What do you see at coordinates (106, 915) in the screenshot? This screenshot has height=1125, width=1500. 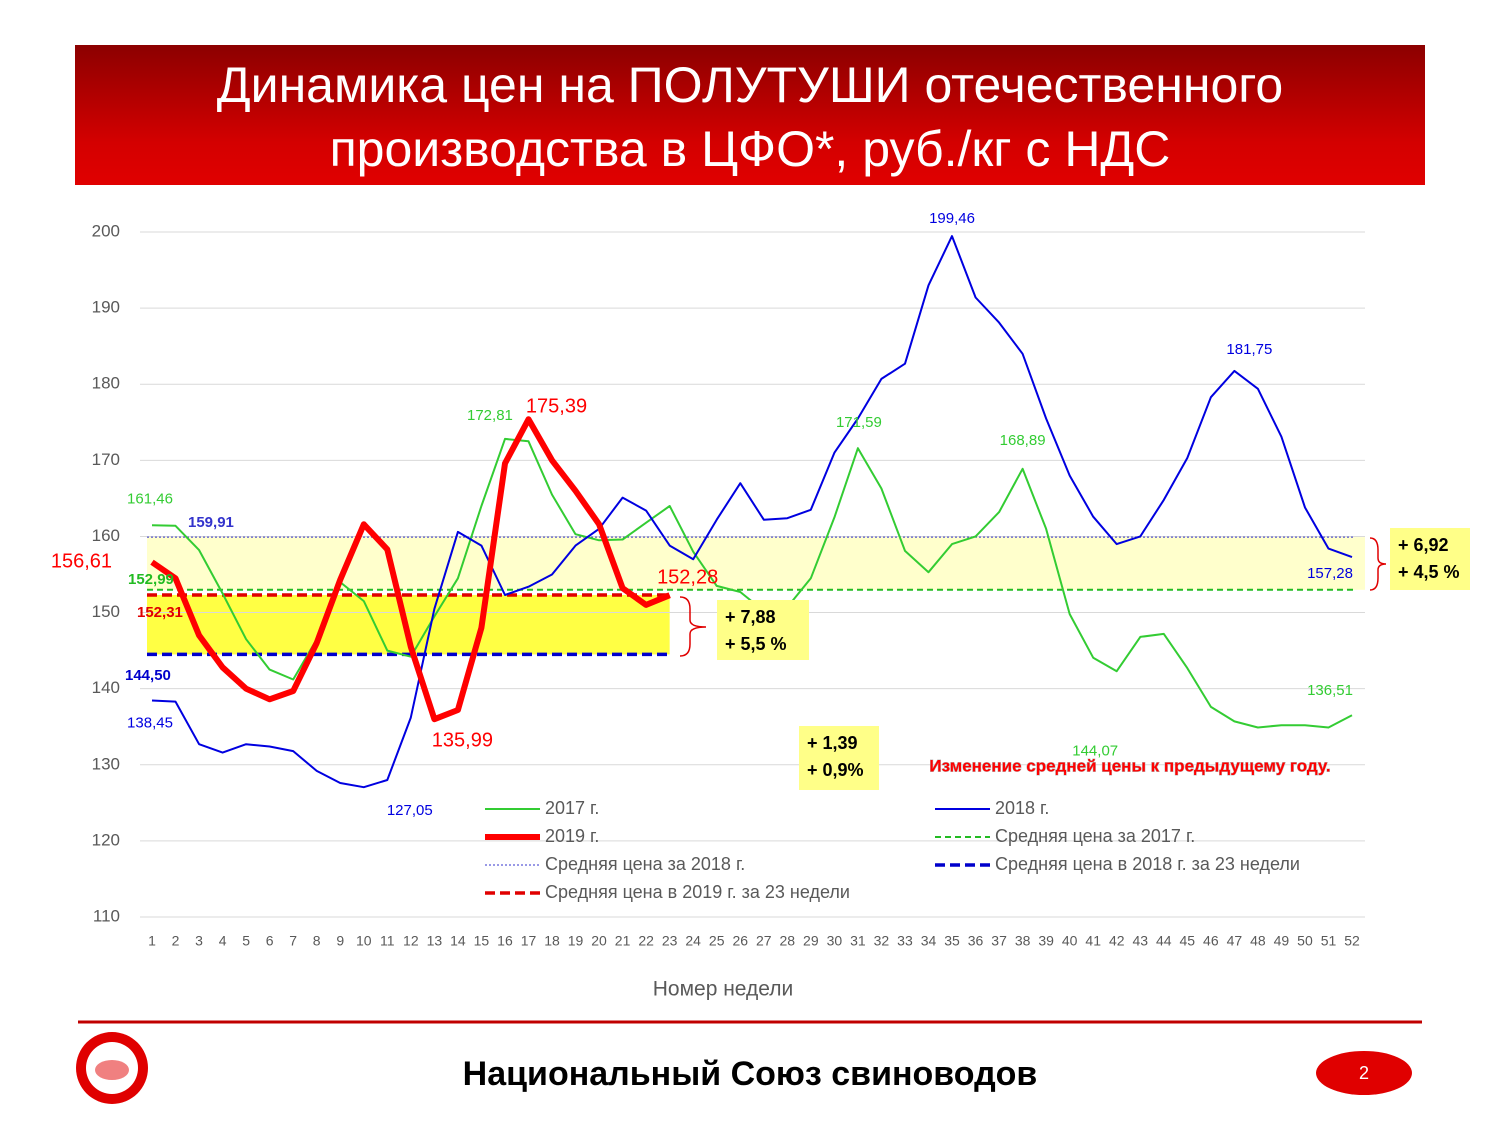 I see `y-tick-label: 110` at bounding box center [106, 915].